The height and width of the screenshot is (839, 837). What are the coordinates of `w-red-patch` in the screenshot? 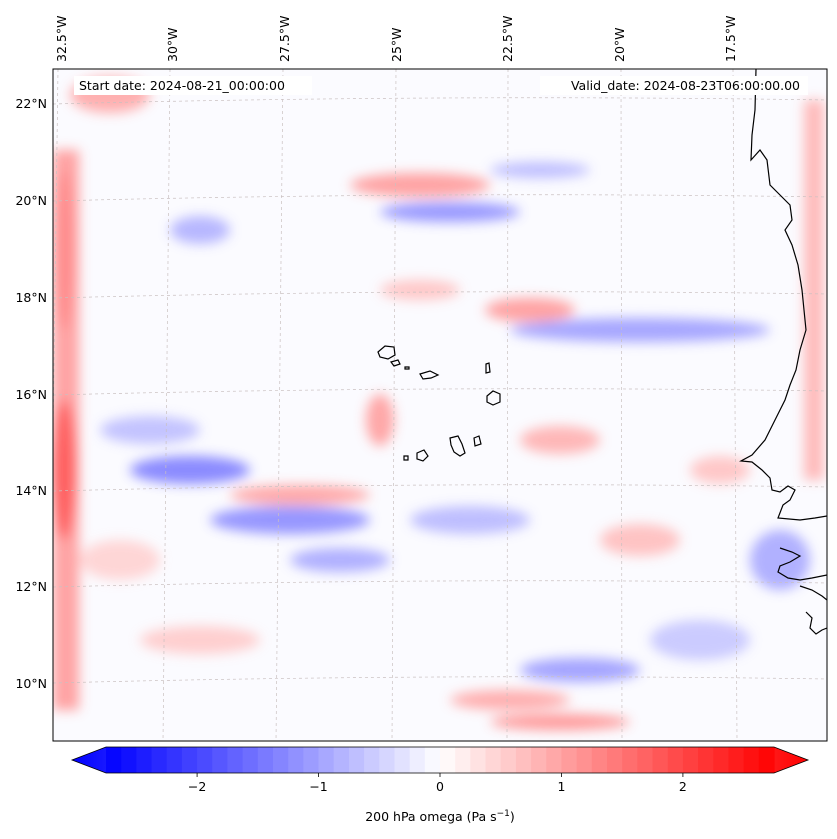 It's located at (120, 560).